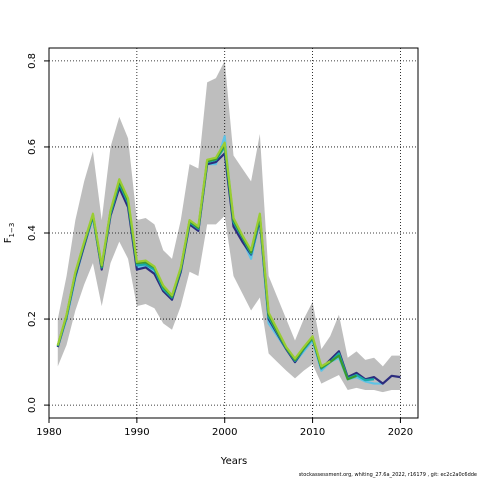 The image size is (480, 480). I want to click on x-axis-label: Years, so click(233, 461).